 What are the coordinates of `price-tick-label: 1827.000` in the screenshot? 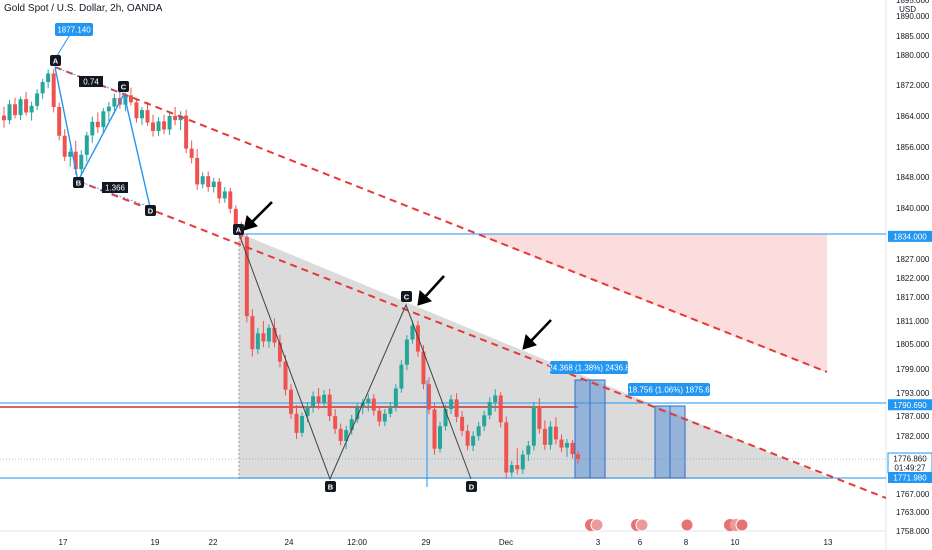 It's located at (913, 259).